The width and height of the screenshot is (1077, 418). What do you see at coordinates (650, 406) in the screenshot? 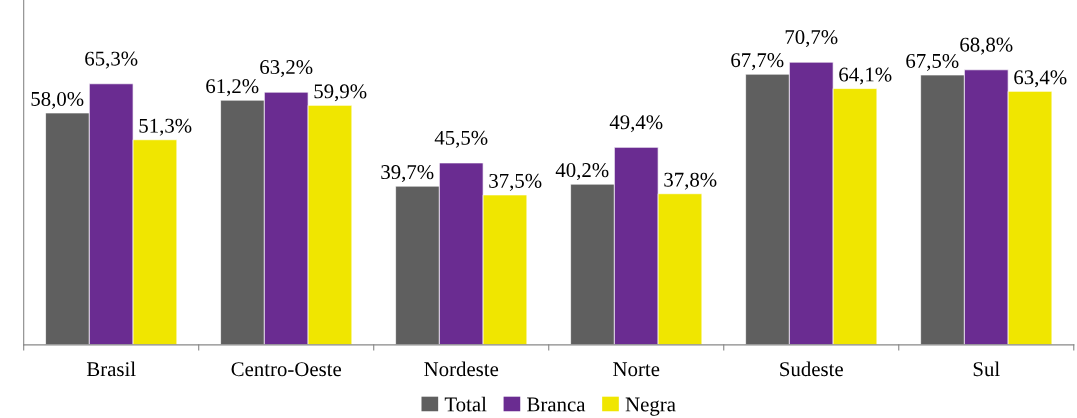
I see `legend-label: Negra` at bounding box center [650, 406].